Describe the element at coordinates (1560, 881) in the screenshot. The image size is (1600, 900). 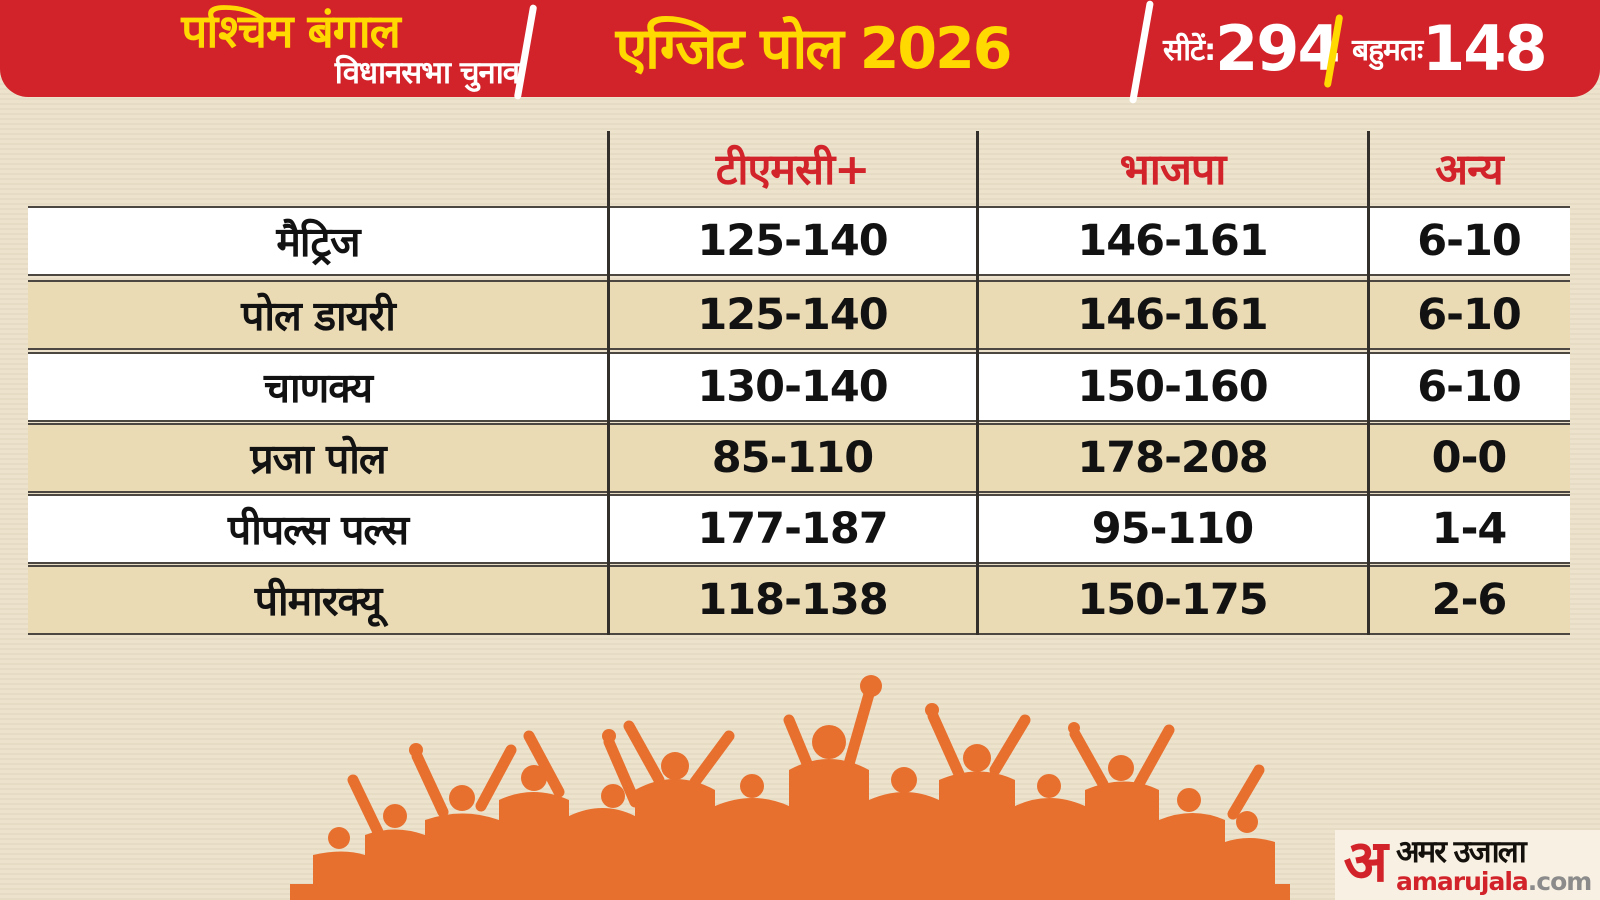
I see `logo-domain-tld: .com` at that location.